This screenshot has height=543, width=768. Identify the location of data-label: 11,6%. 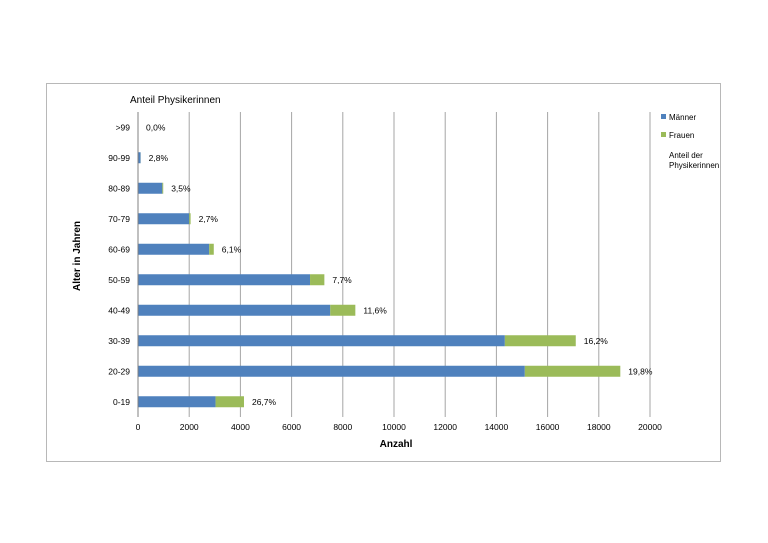
(375, 310).